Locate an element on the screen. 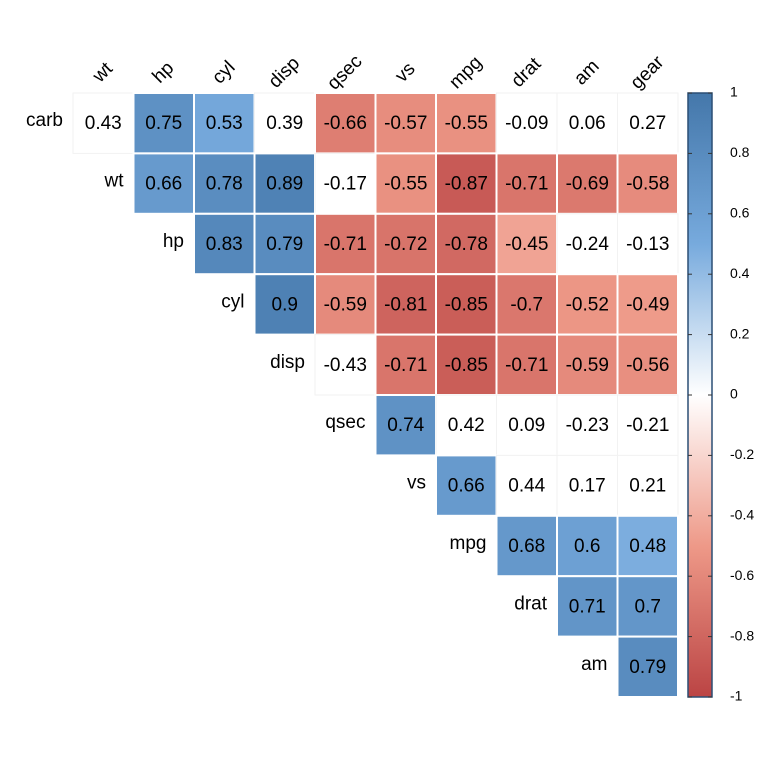 The width and height of the screenshot is (768, 768). cell-label: -0.09 is located at coordinates (526, 123).